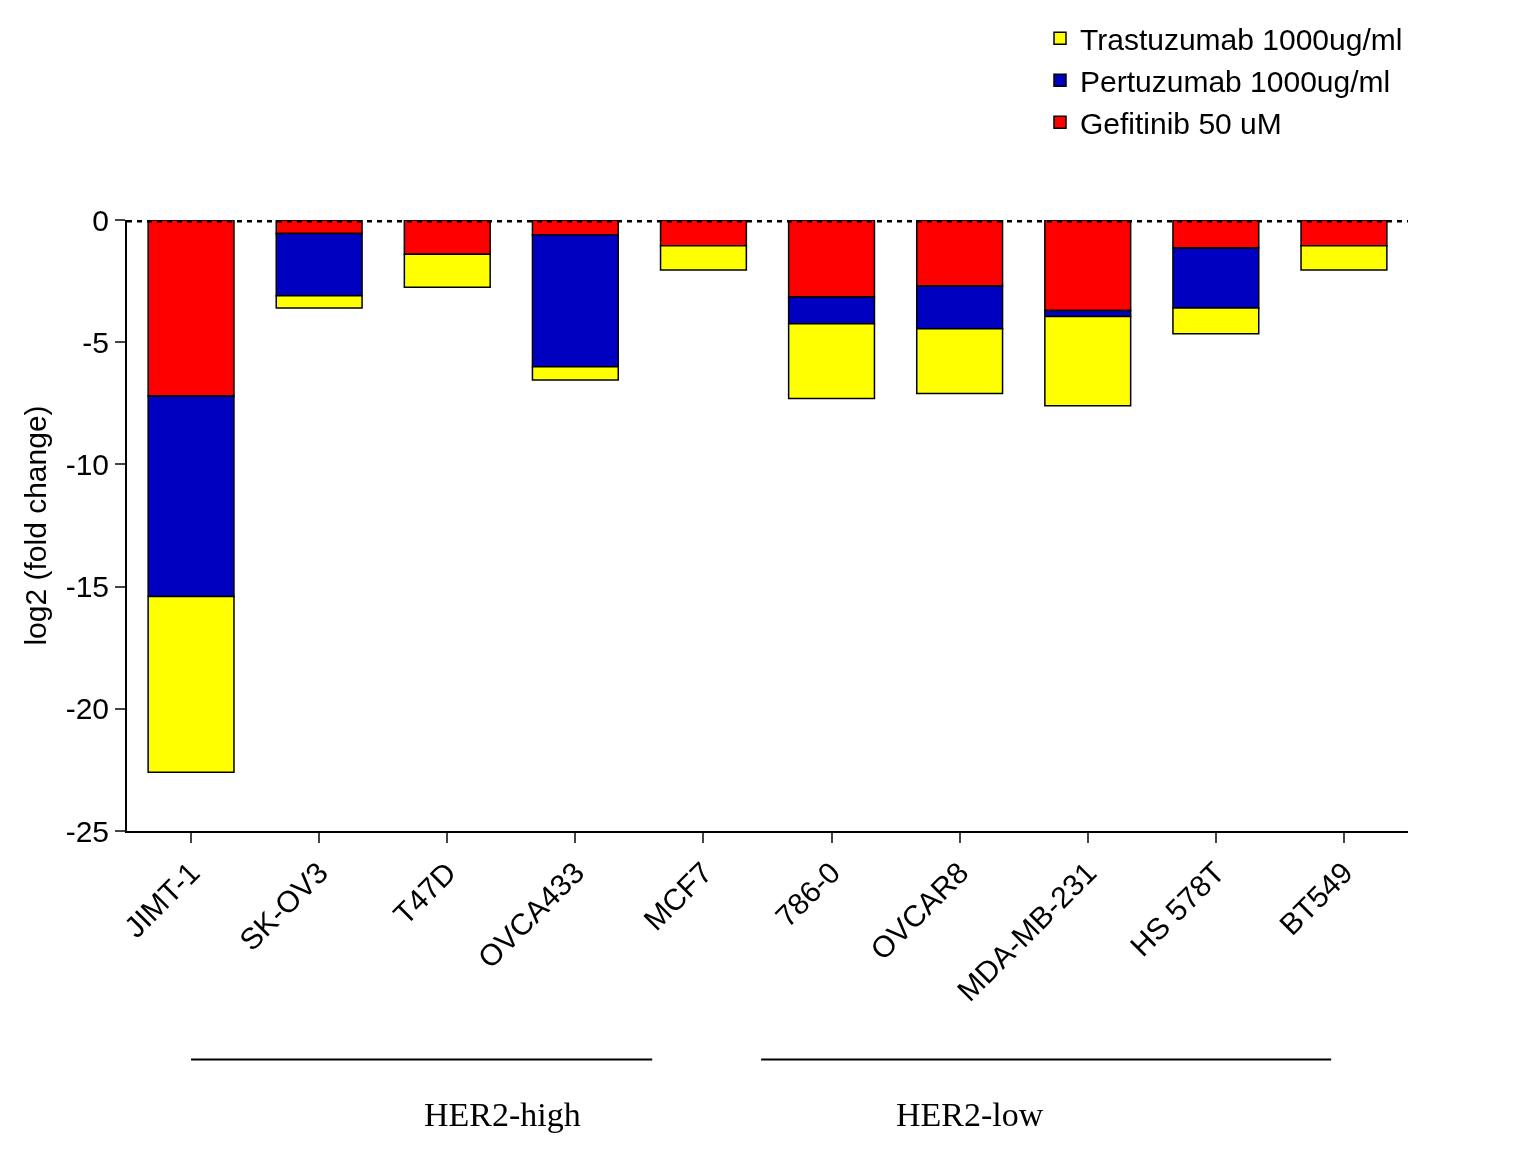  Describe the element at coordinates (36, 525) in the screenshot. I see `y-axis-title: log2 (fold change)` at that location.